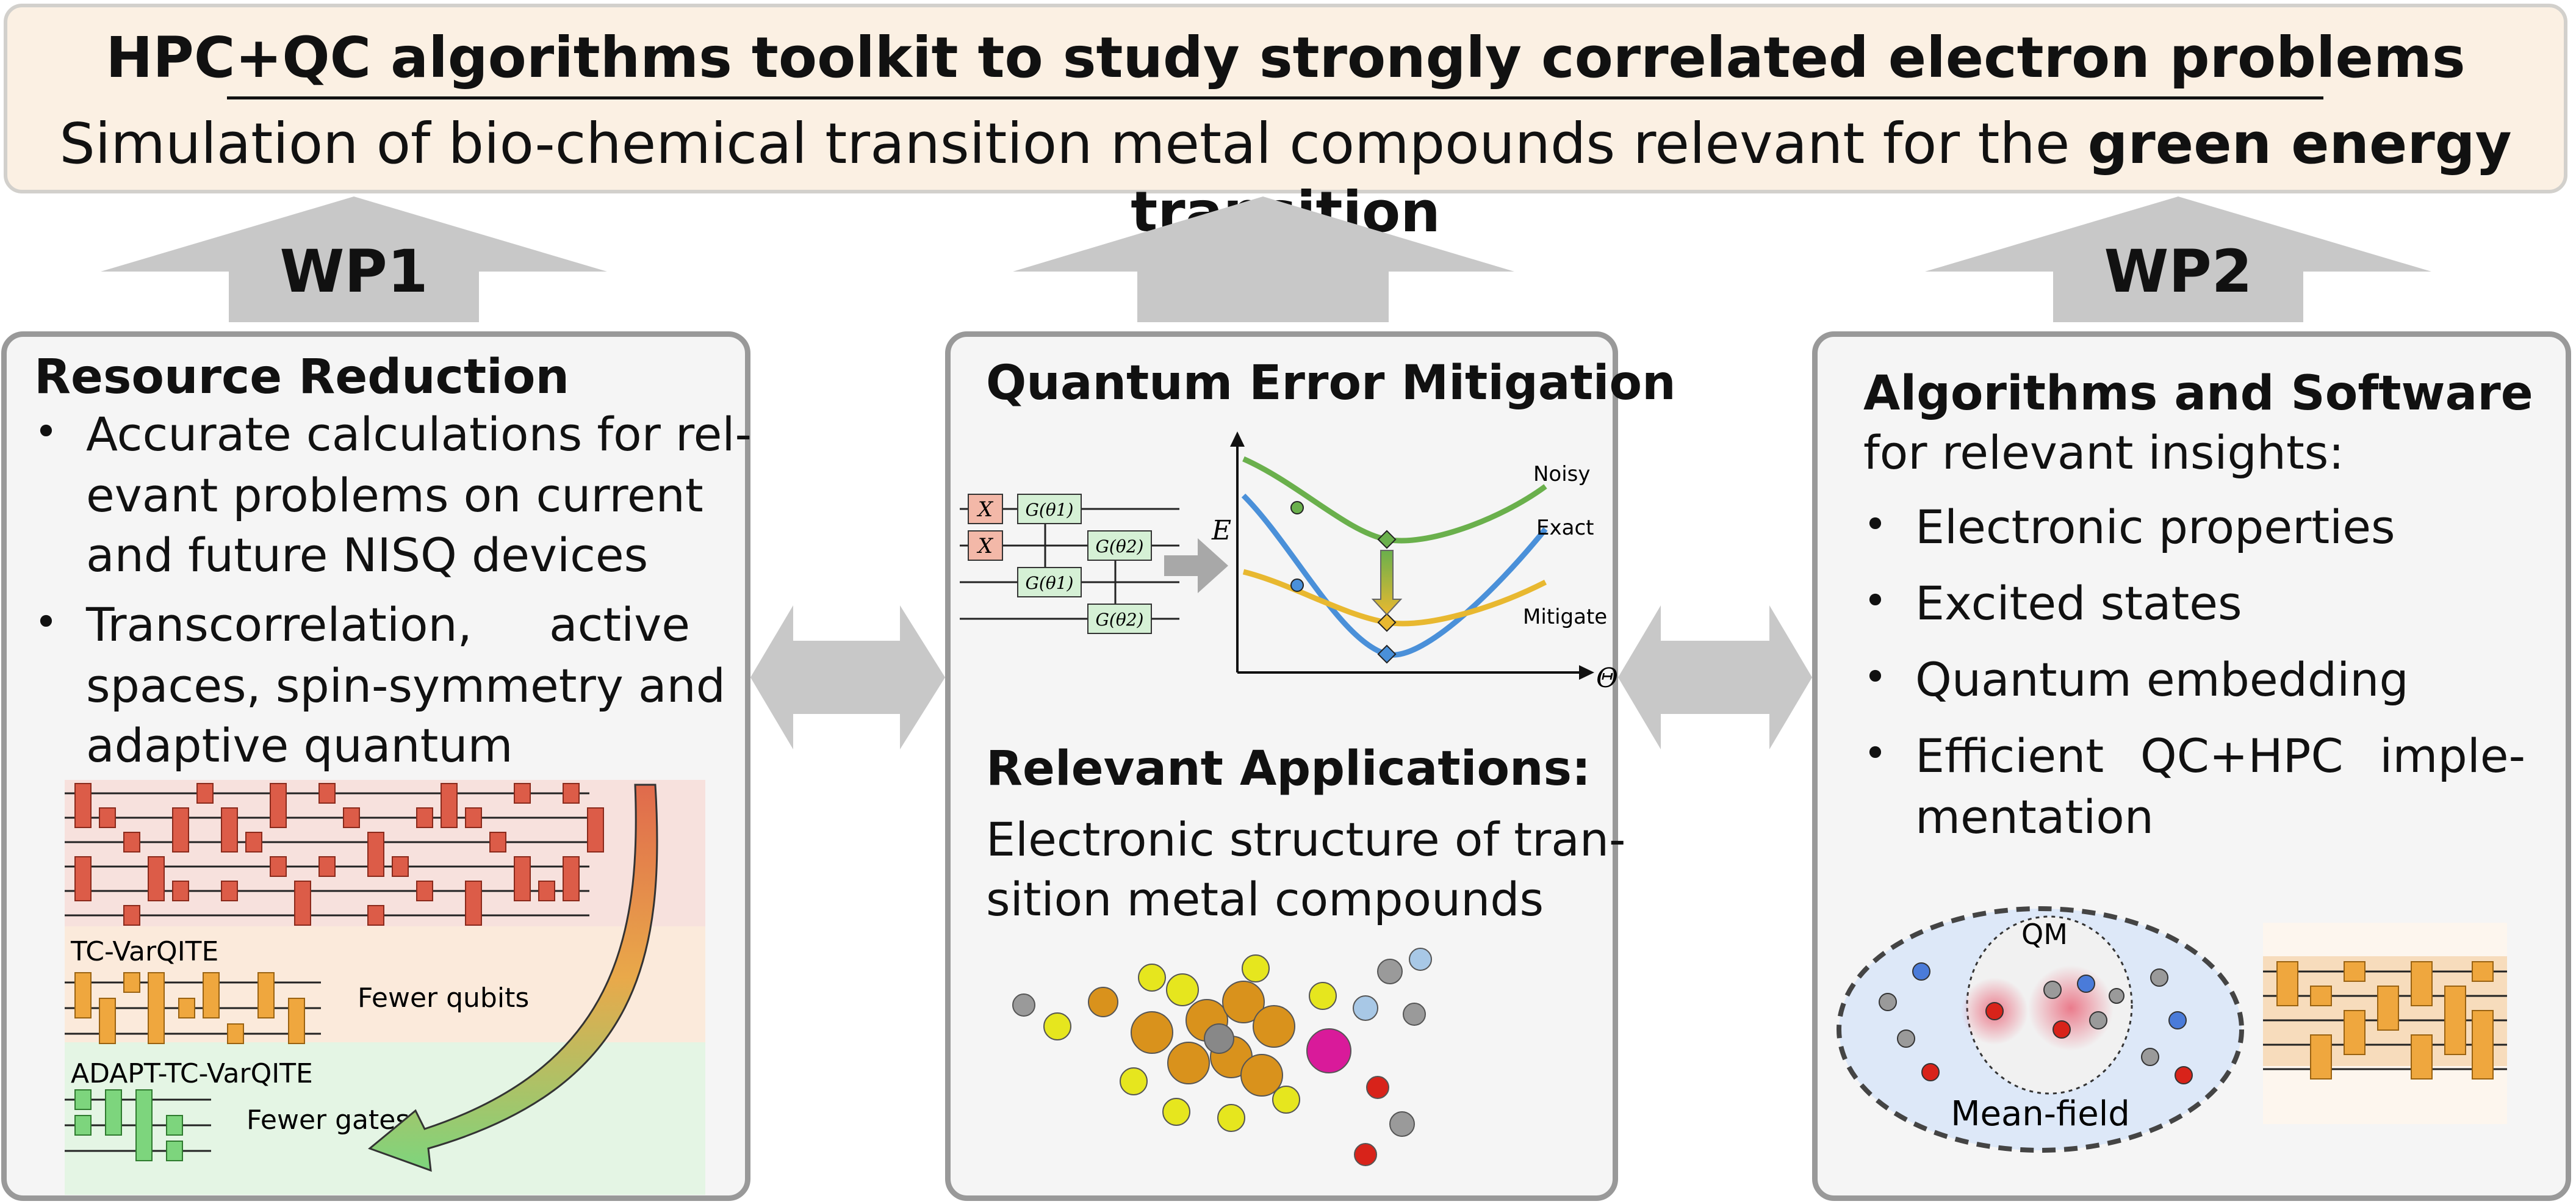 The width and height of the screenshot is (2576, 1204). What do you see at coordinates (1565, 528) in the screenshot?
I see `exact-label: Exact` at bounding box center [1565, 528].